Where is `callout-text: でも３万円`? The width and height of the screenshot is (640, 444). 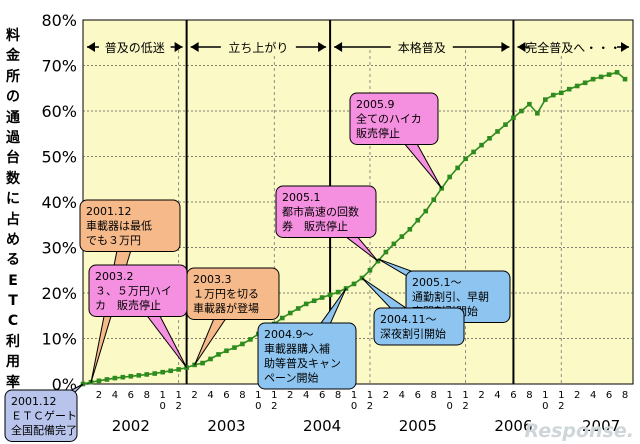
callout-text: でも３万円 is located at coordinates (113, 240).